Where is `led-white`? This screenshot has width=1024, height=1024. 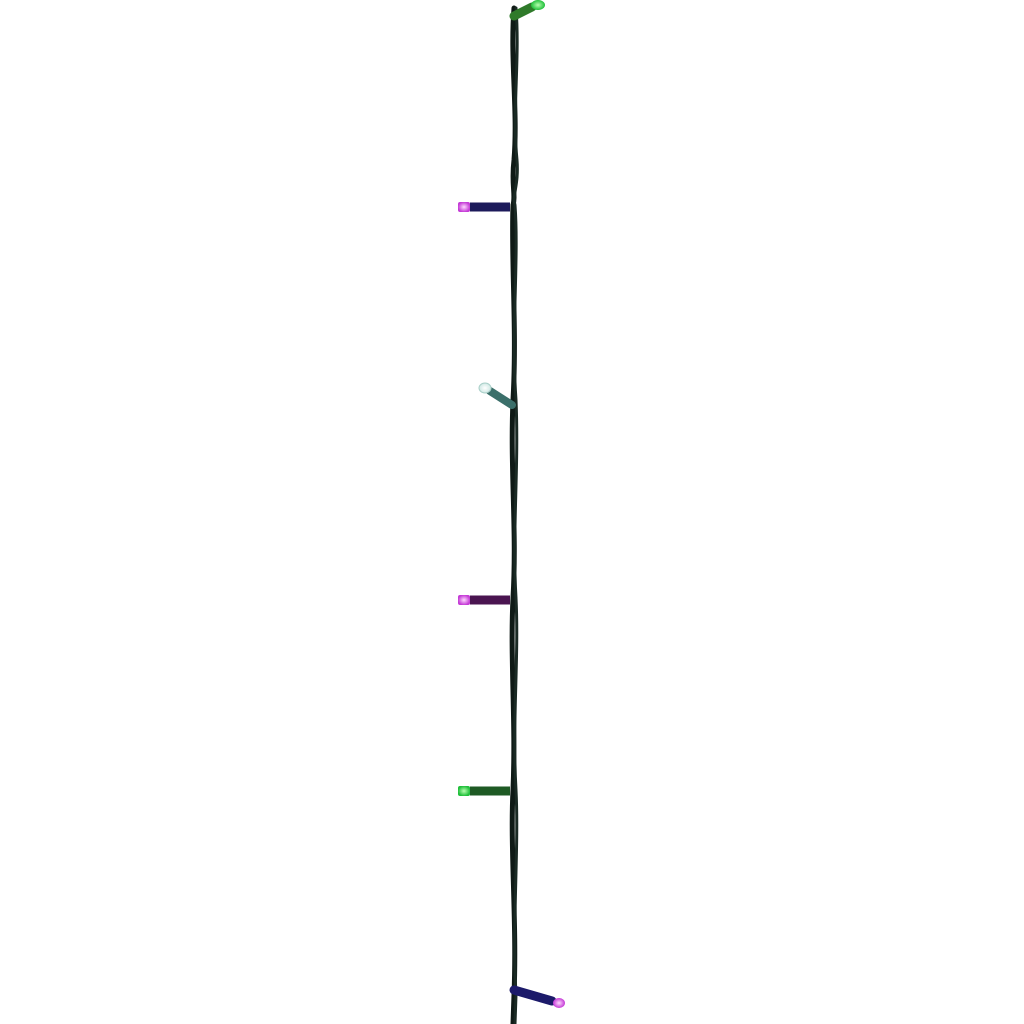 led-white is located at coordinates (497, 395).